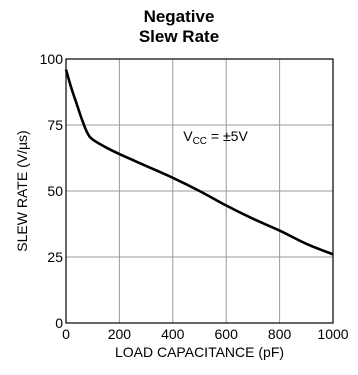  I want to click on y-tick-label: 25, so click(55, 257).